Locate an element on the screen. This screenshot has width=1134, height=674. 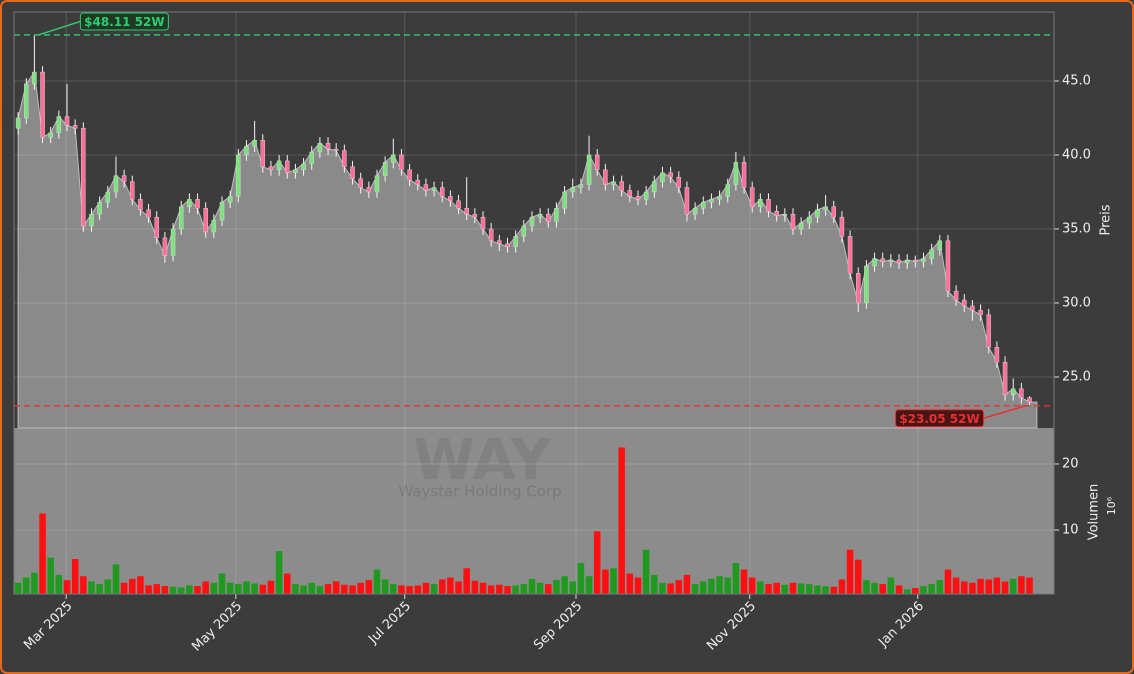
y-tick-label: 40.0 is located at coordinates (1076, 154).